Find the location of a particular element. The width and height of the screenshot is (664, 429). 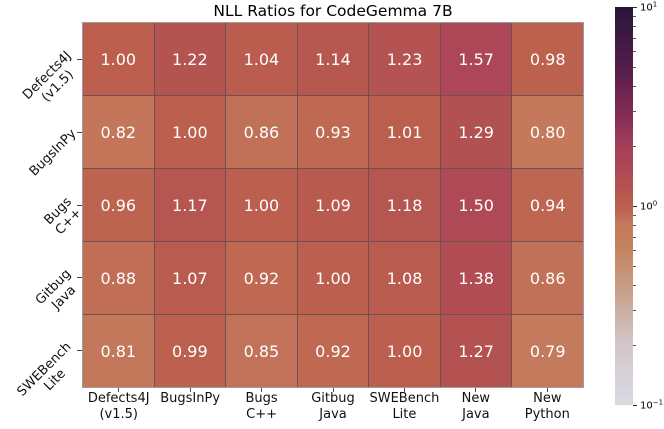

y-axis-label: SWEBench Lite is located at coordinates (37, 359).